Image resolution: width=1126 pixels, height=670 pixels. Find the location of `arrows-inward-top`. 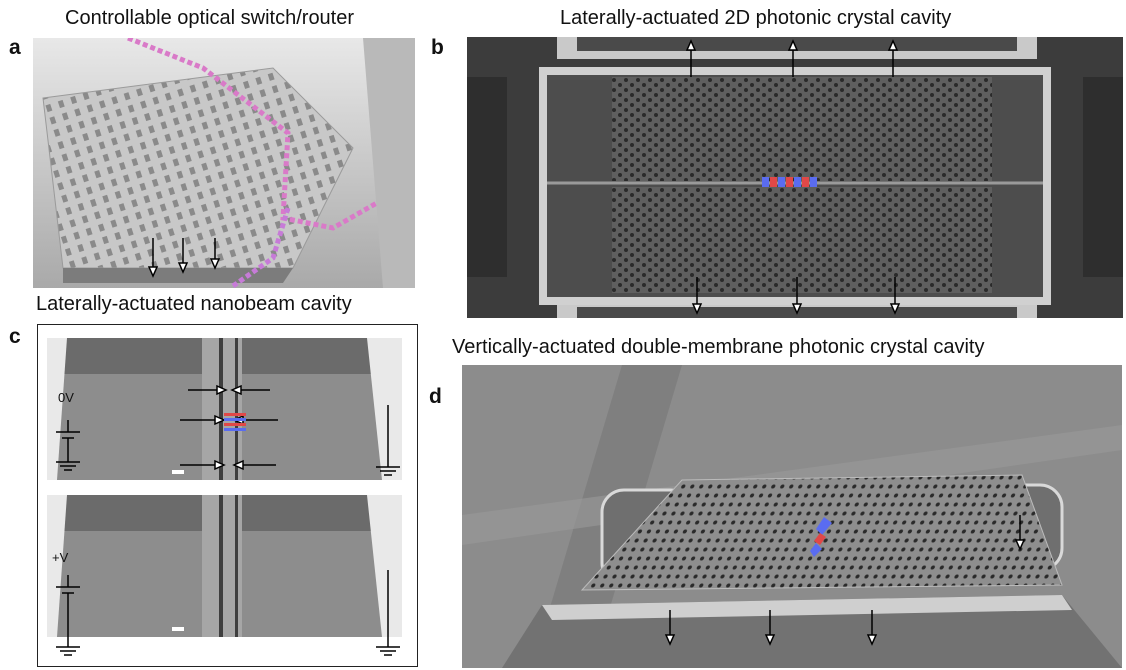

arrows-inward-top is located at coordinates (229, 427).